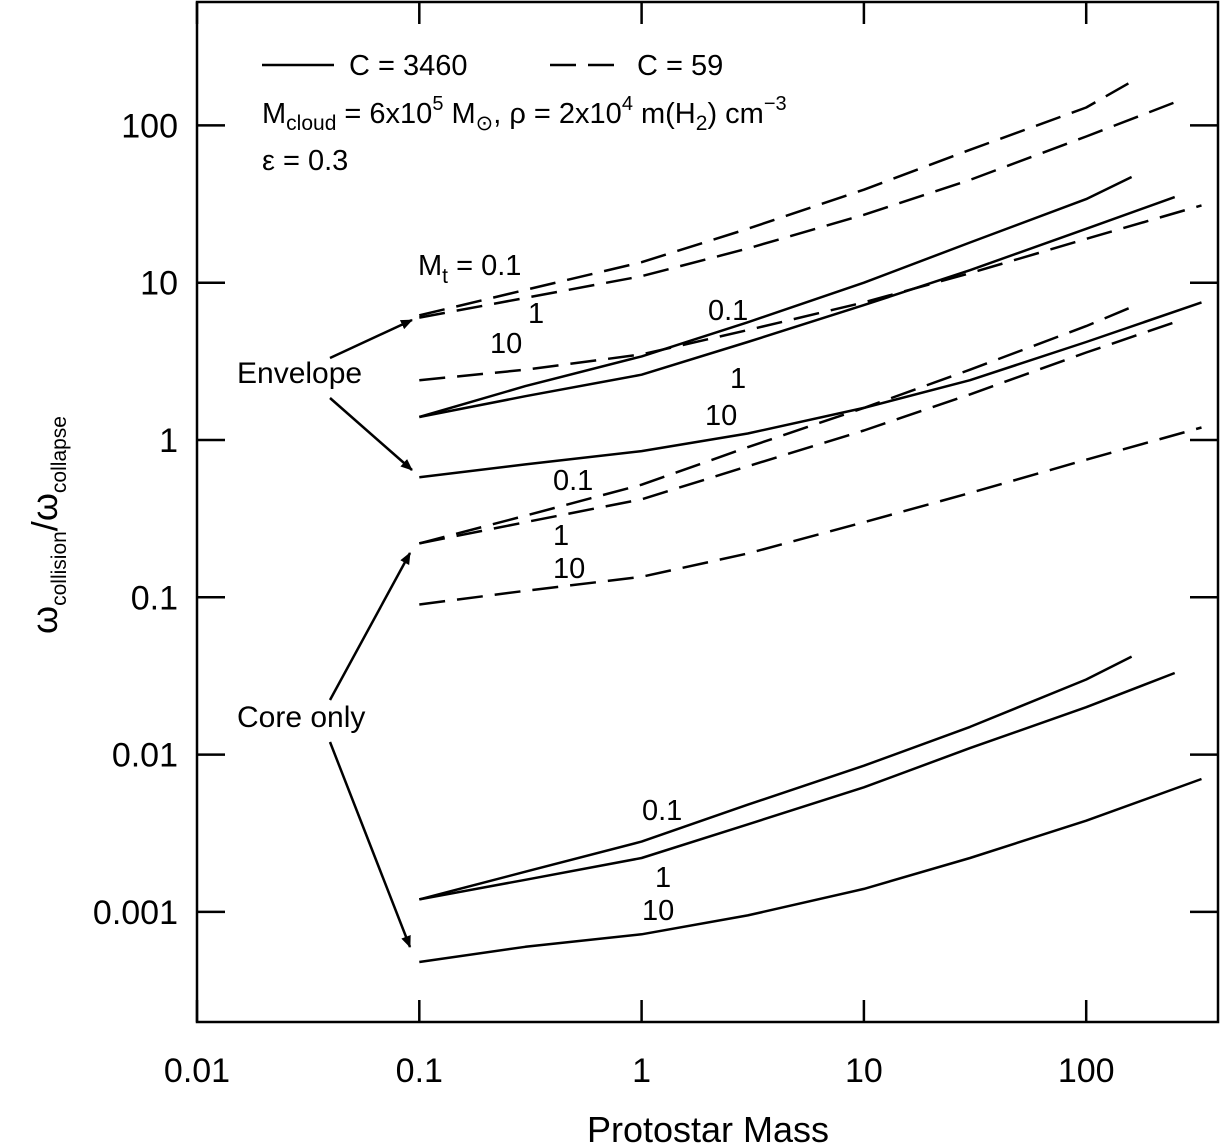  I want to click on legend-label-dashed: C = 59, so click(680, 66).